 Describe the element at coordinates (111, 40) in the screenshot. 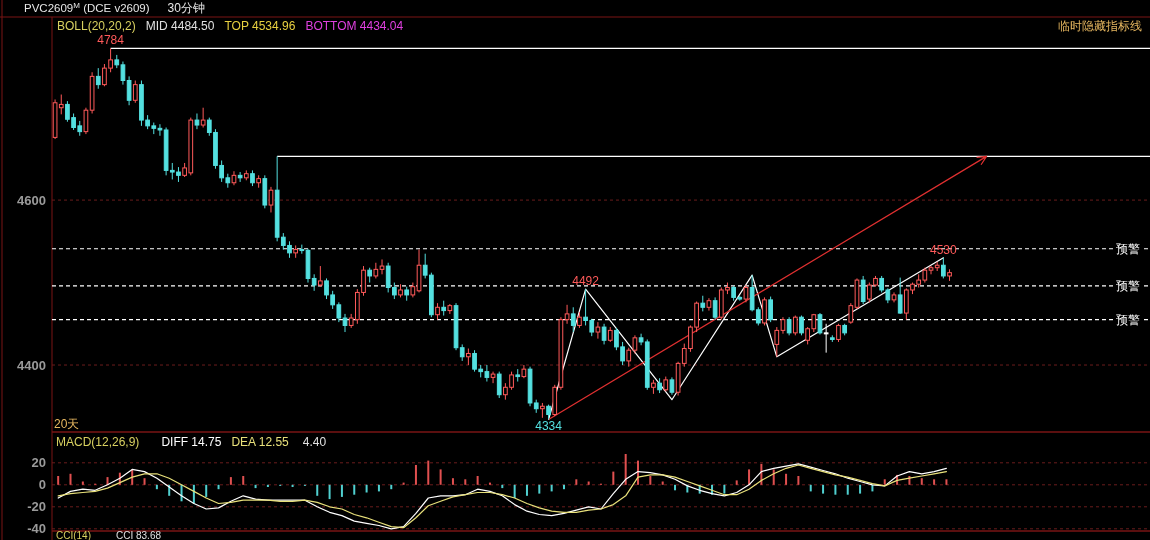

I see `annotation: 4784` at that location.